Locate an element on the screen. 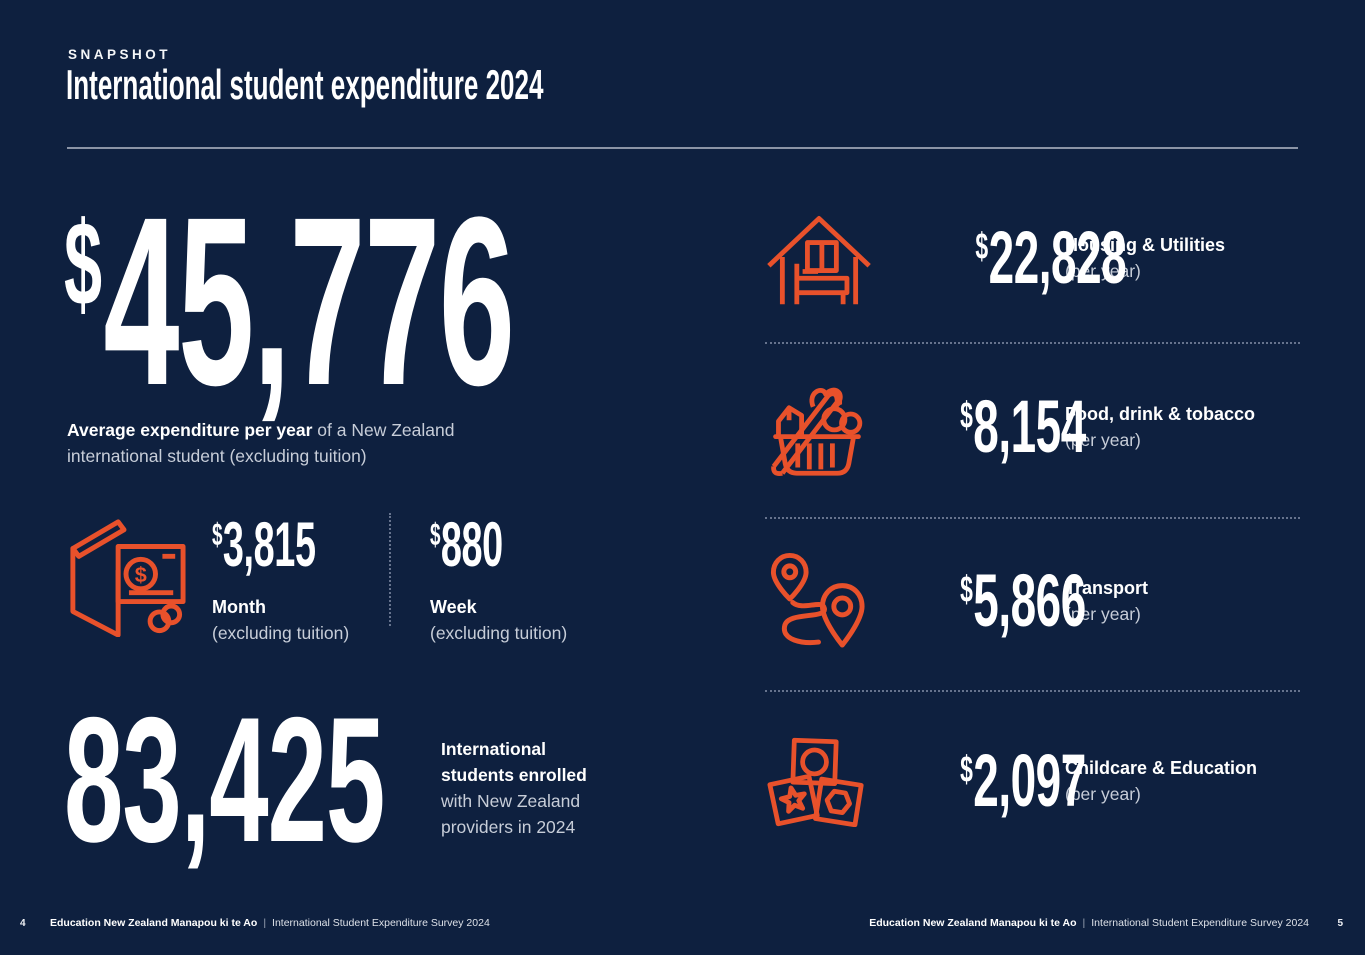 The height and width of the screenshot is (955, 1365). category-amount: $2,097 is located at coordinates (984, 781).